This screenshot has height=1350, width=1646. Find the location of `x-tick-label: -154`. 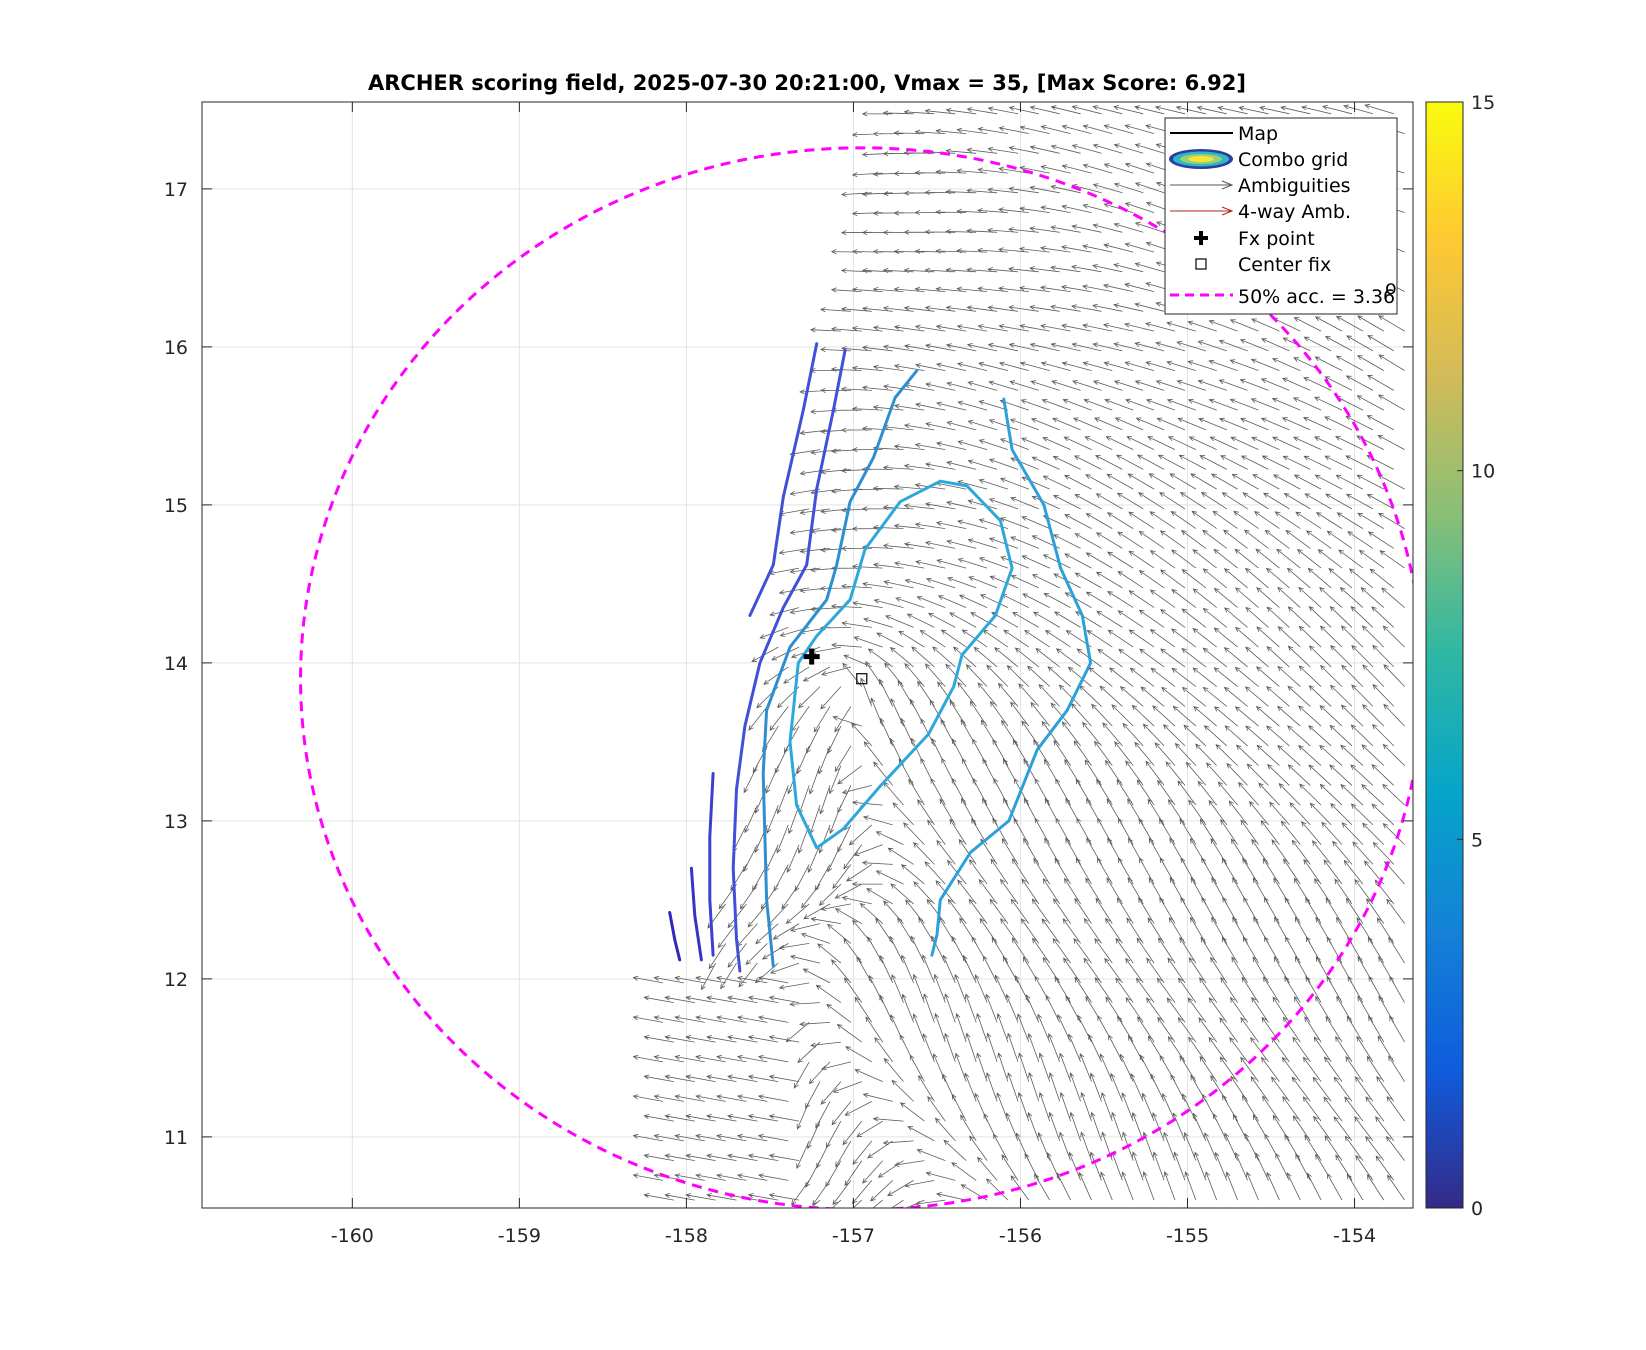

x-tick-label: -154 is located at coordinates (1354, 1236).